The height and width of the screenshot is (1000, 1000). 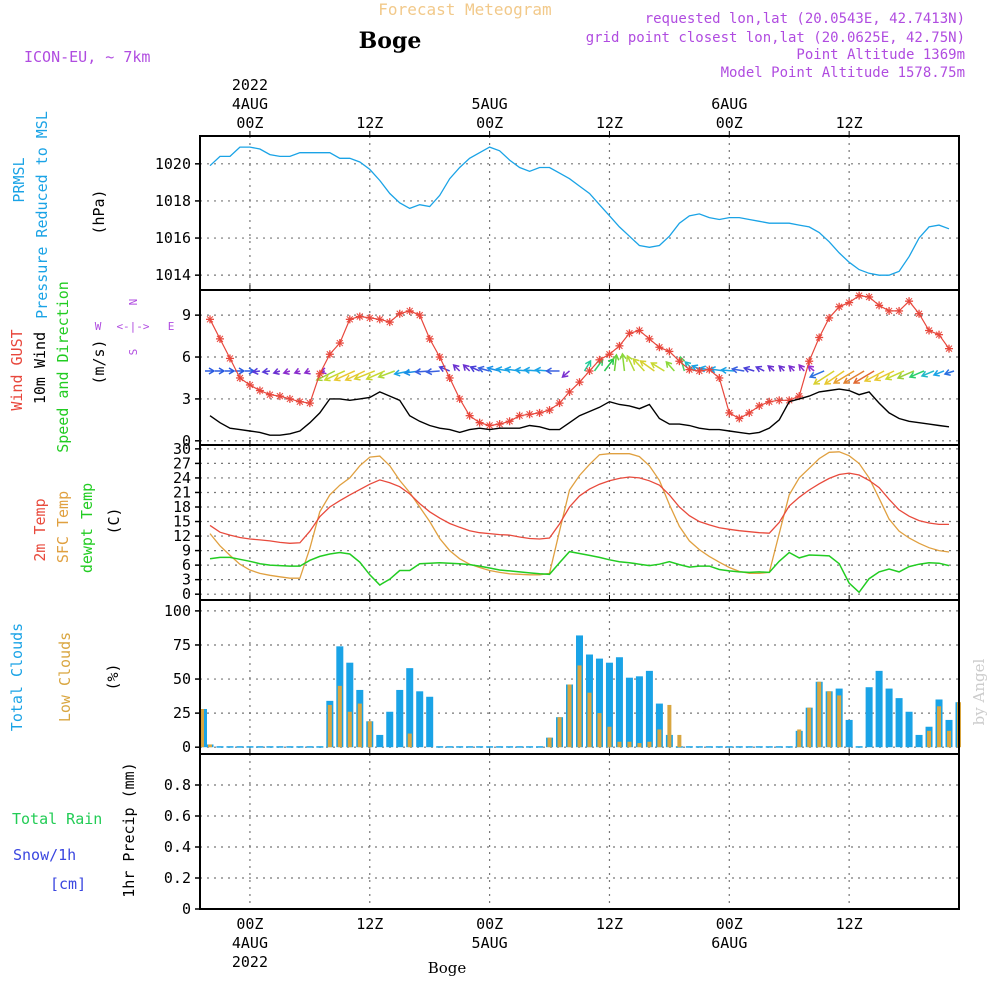 What do you see at coordinates (250, 104) in the screenshot?
I see `top-time-label: 4AUG` at bounding box center [250, 104].